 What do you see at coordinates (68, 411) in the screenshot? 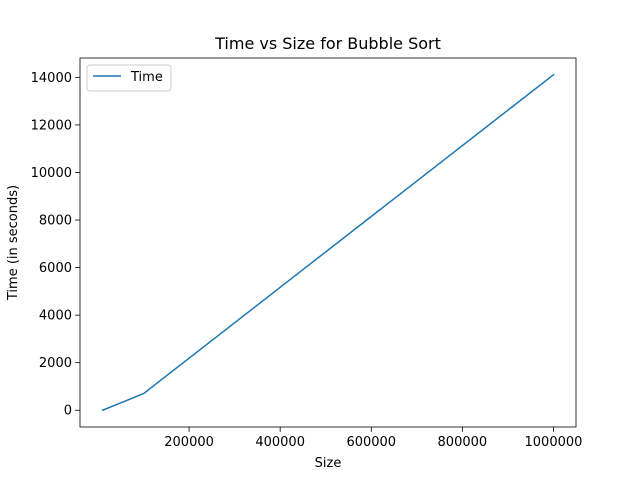
I see `y-tick-label: 0` at bounding box center [68, 411].